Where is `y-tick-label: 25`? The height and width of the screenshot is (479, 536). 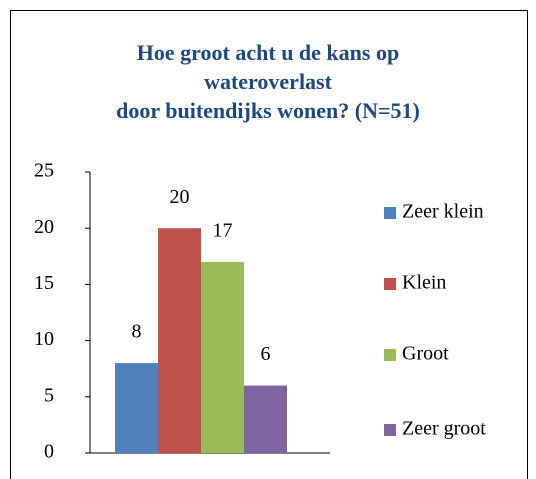 y-tick-label: 25 is located at coordinates (44, 171).